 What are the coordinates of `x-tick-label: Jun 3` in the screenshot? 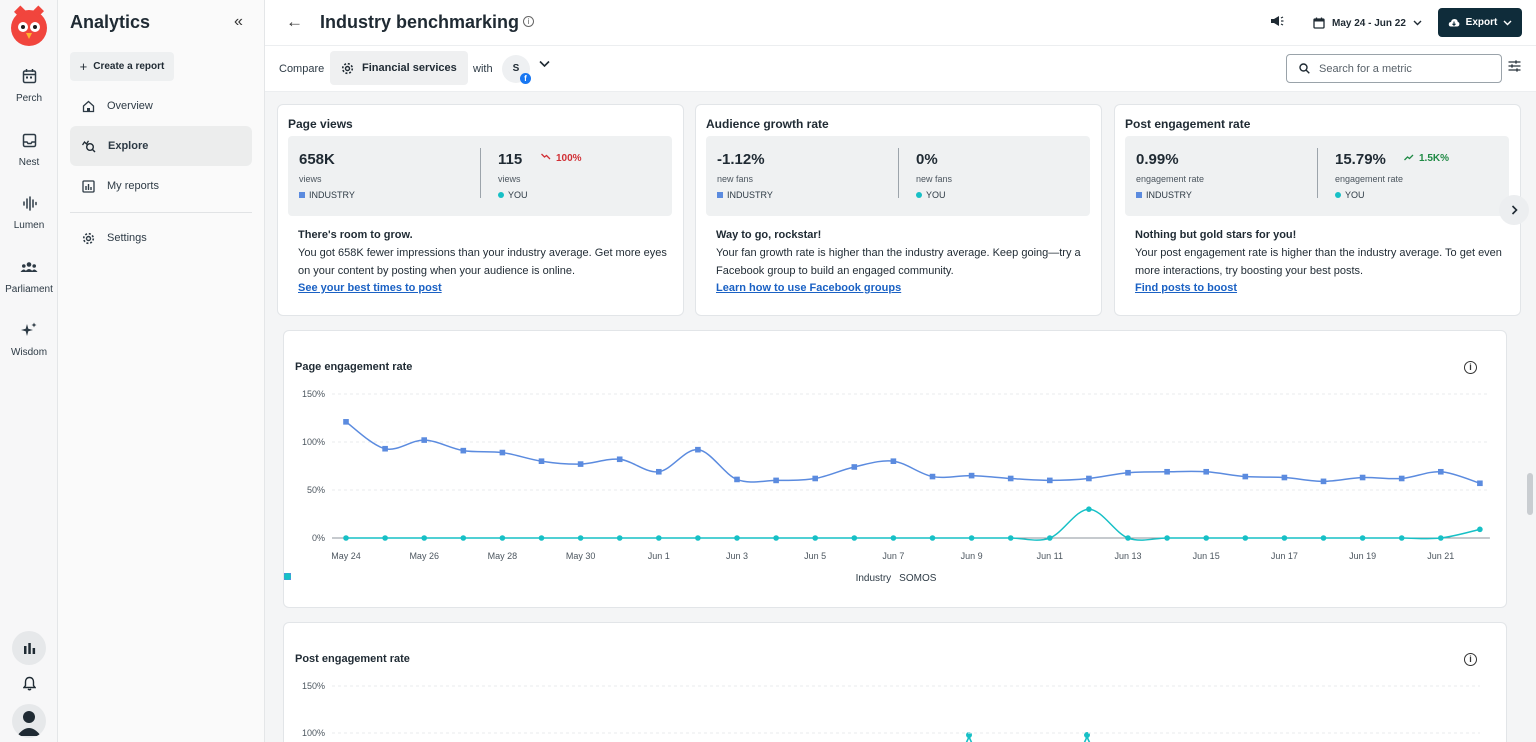 It's located at (737, 556).